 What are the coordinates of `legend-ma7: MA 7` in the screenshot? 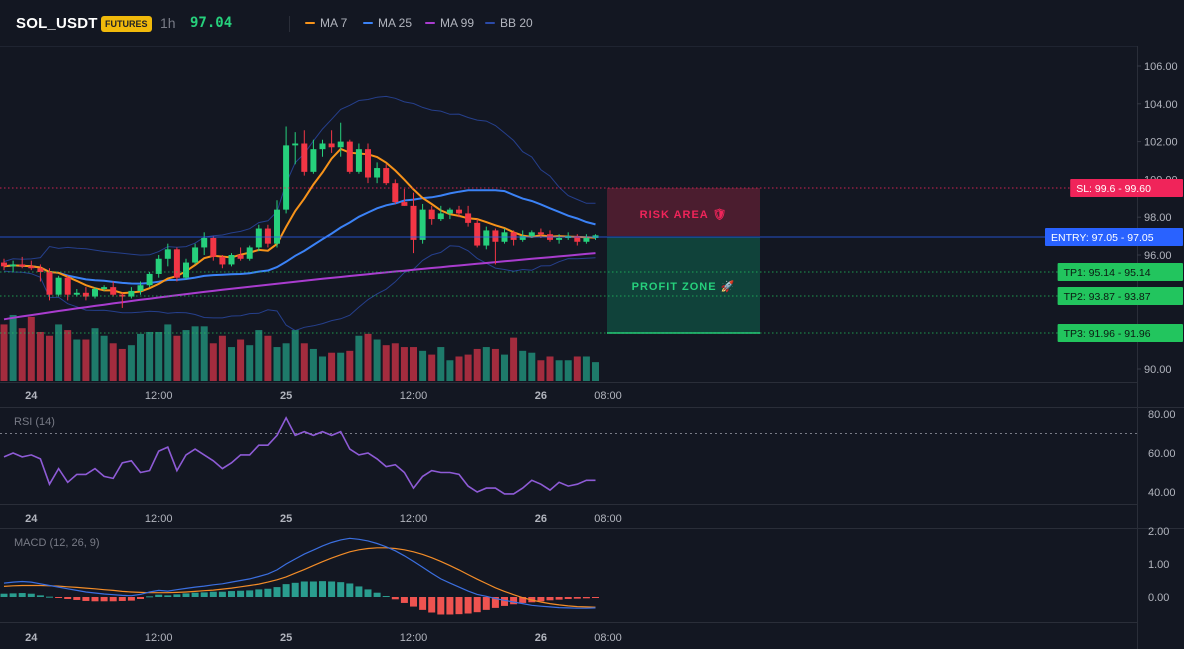 It's located at (326, 23).